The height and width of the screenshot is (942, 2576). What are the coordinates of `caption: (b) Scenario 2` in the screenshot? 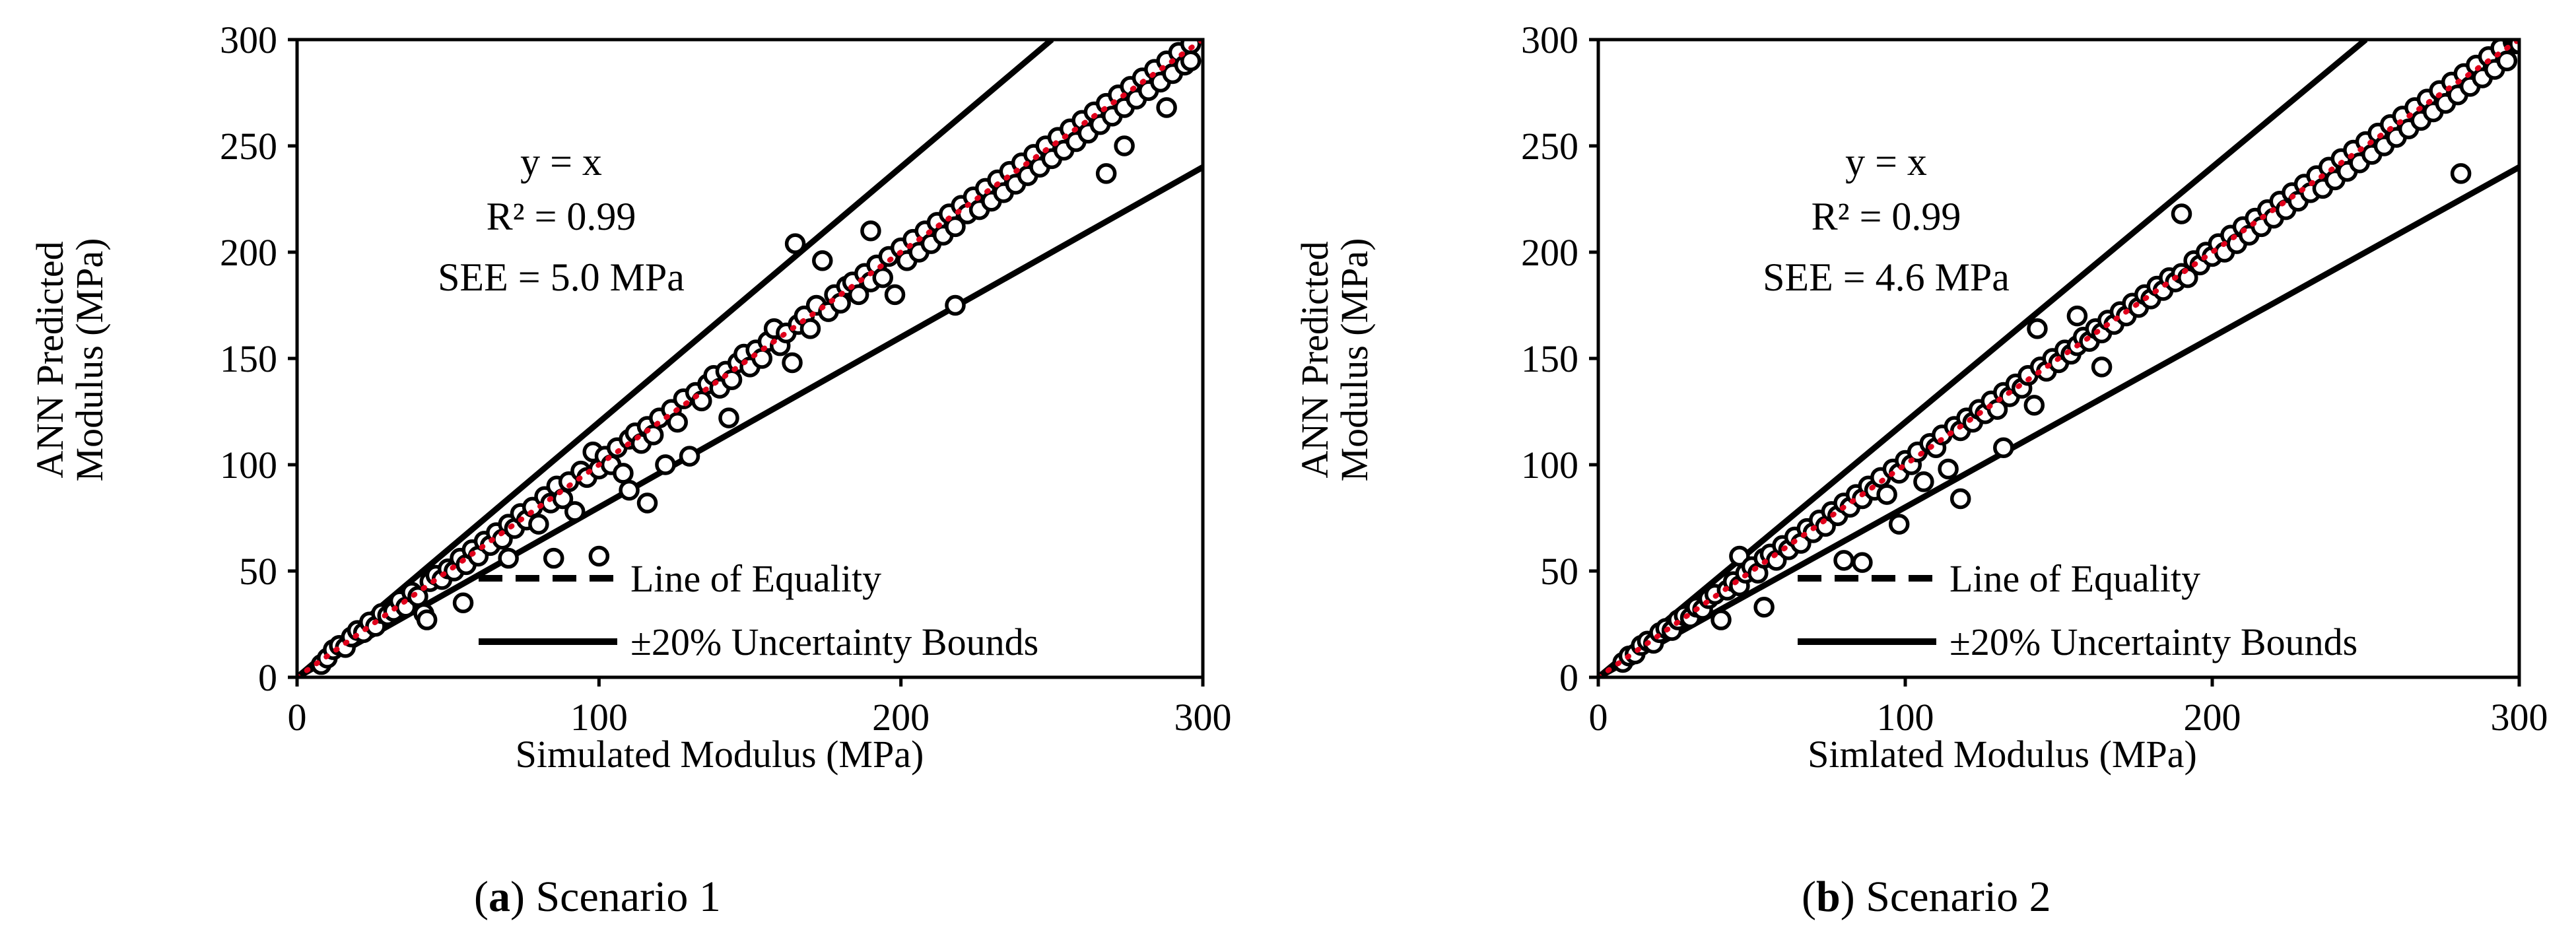 It's located at (1926, 897).